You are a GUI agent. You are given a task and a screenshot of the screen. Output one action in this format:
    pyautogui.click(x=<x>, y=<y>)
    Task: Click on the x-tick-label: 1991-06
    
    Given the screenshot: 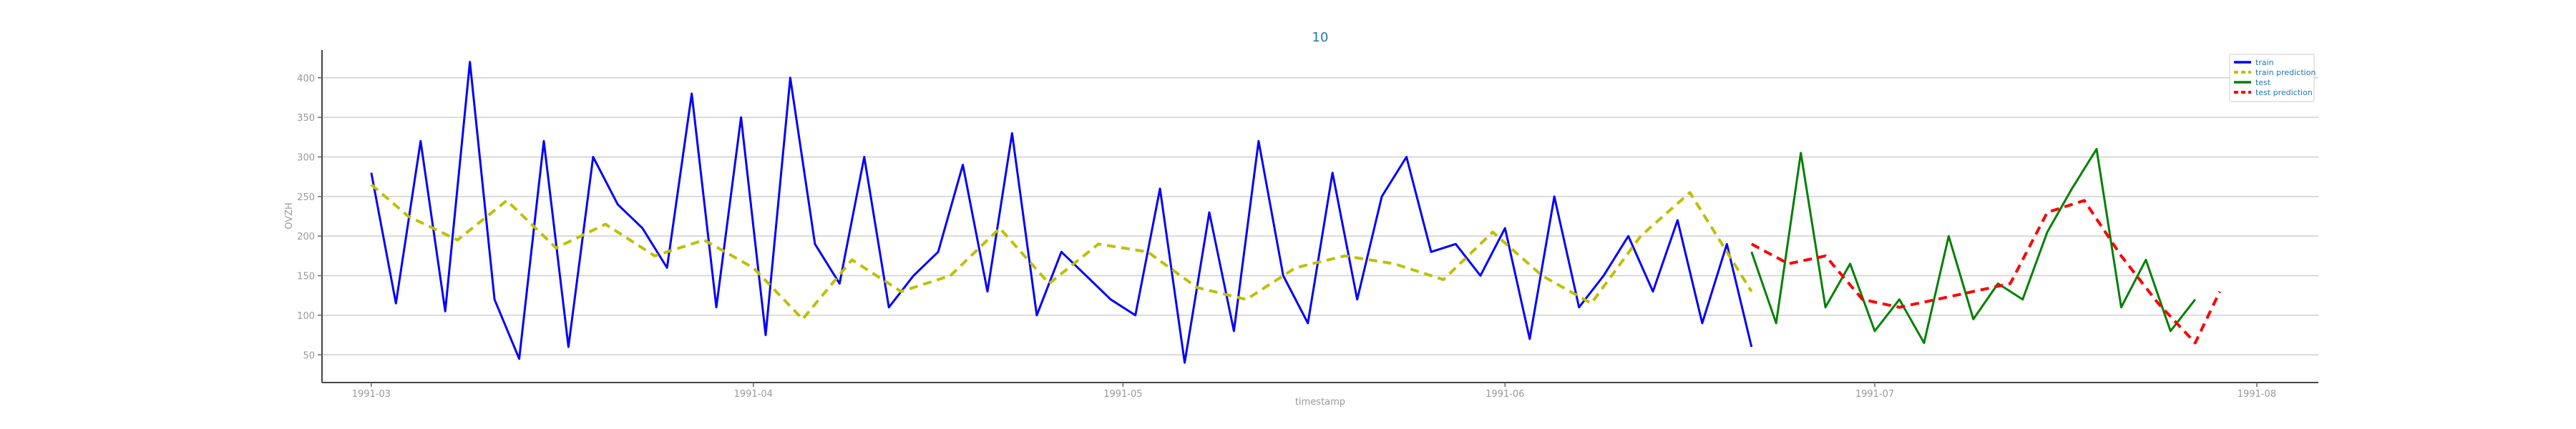 What is the action you would take?
    pyautogui.click(x=1504, y=394)
    